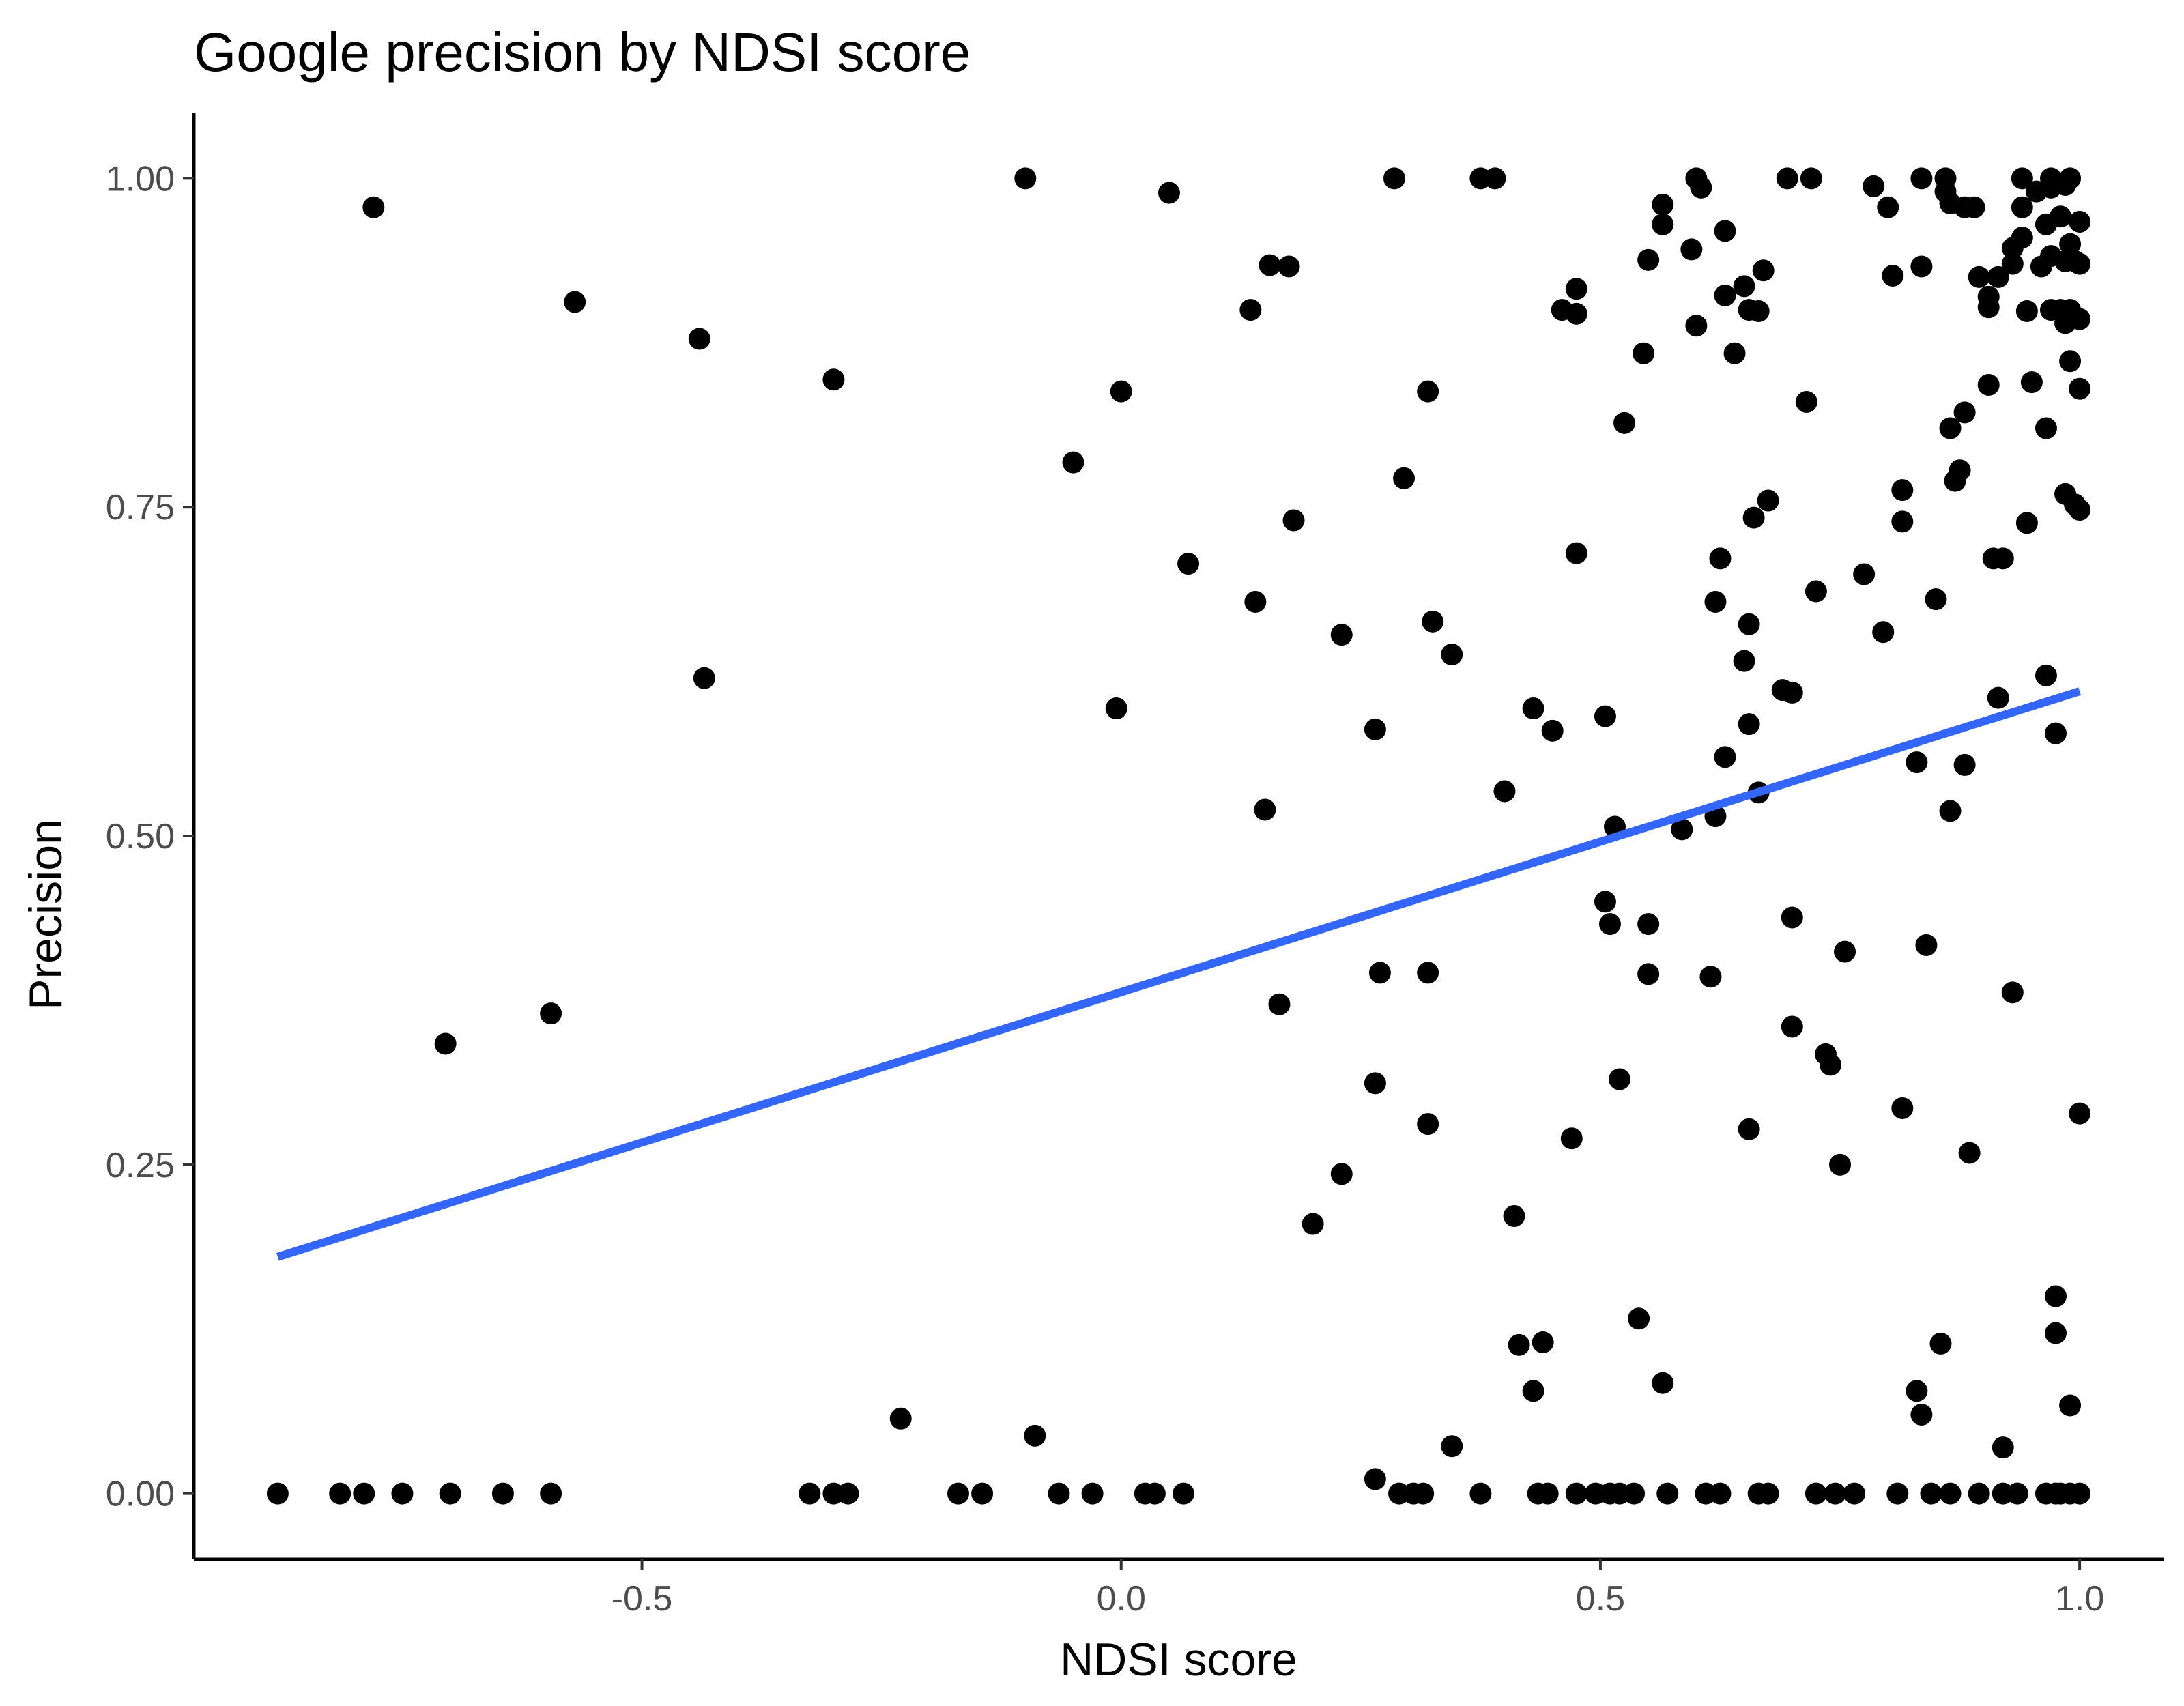  What do you see at coordinates (2079, 1599) in the screenshot?
I see `x-tick-label: 1.0` at bounding box center [2079, 1599].